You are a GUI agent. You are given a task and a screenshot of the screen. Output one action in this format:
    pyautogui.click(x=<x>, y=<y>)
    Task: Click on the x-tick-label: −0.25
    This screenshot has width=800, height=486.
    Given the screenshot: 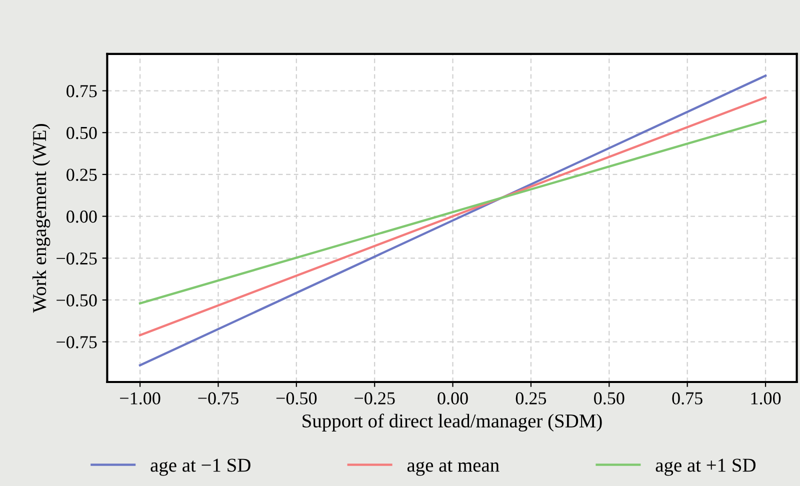 What is the action you would take?
    pyautogui.click(x=374, y=398)
    